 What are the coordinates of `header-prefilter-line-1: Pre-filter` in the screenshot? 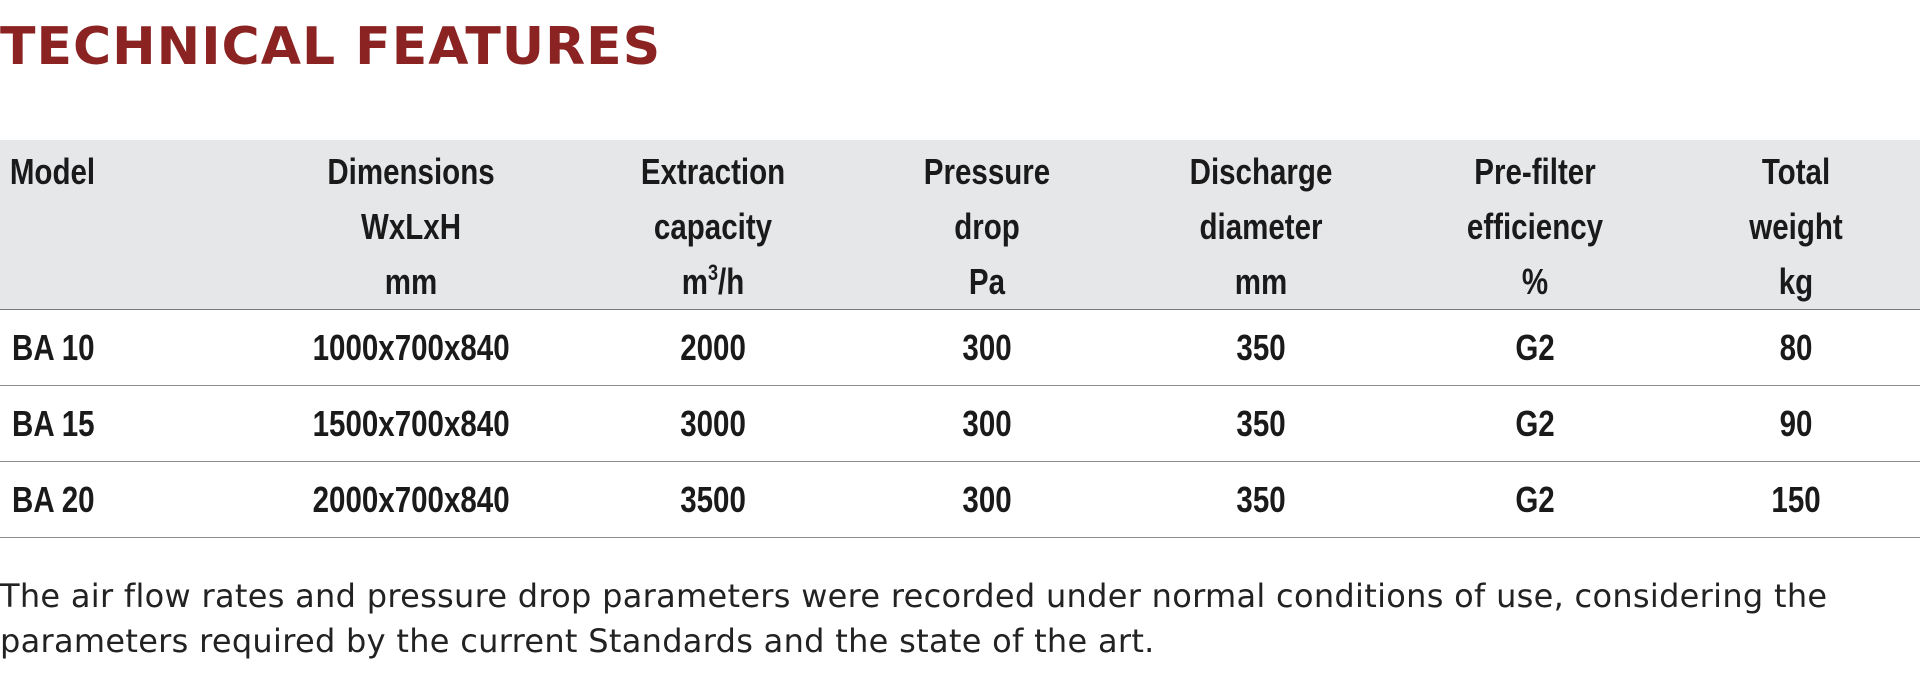 It's located at (1535, 171).